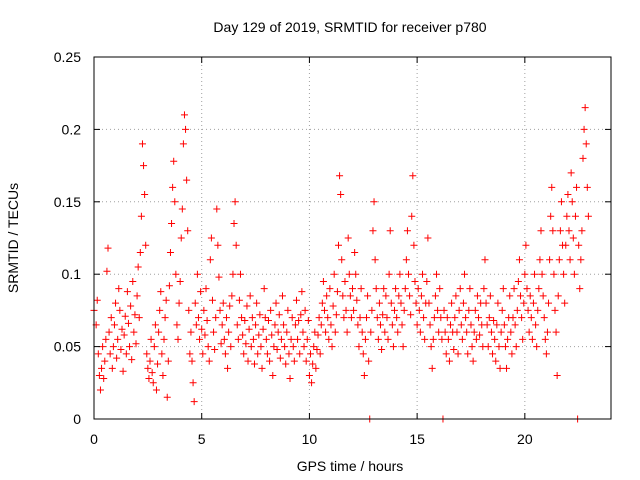 The height and width of the screenshot is (480, 640). What do you see at coordinates (72, 274) in the screenshot?
I see `y-tick-label: 0.1` at bounding box center [72, 274].